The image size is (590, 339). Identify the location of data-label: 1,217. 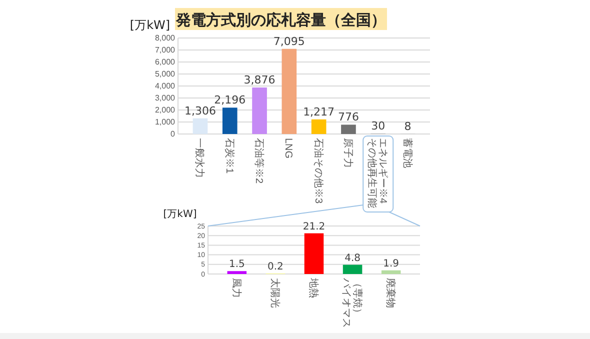
(319, 111).